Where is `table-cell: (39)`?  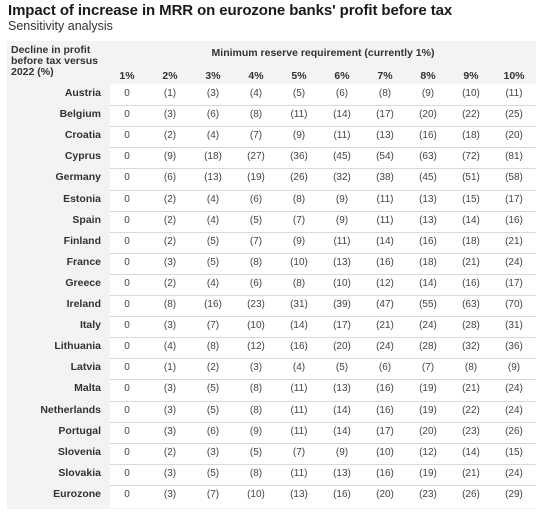
table-cell: (39) is located at coordinates (342, 304).